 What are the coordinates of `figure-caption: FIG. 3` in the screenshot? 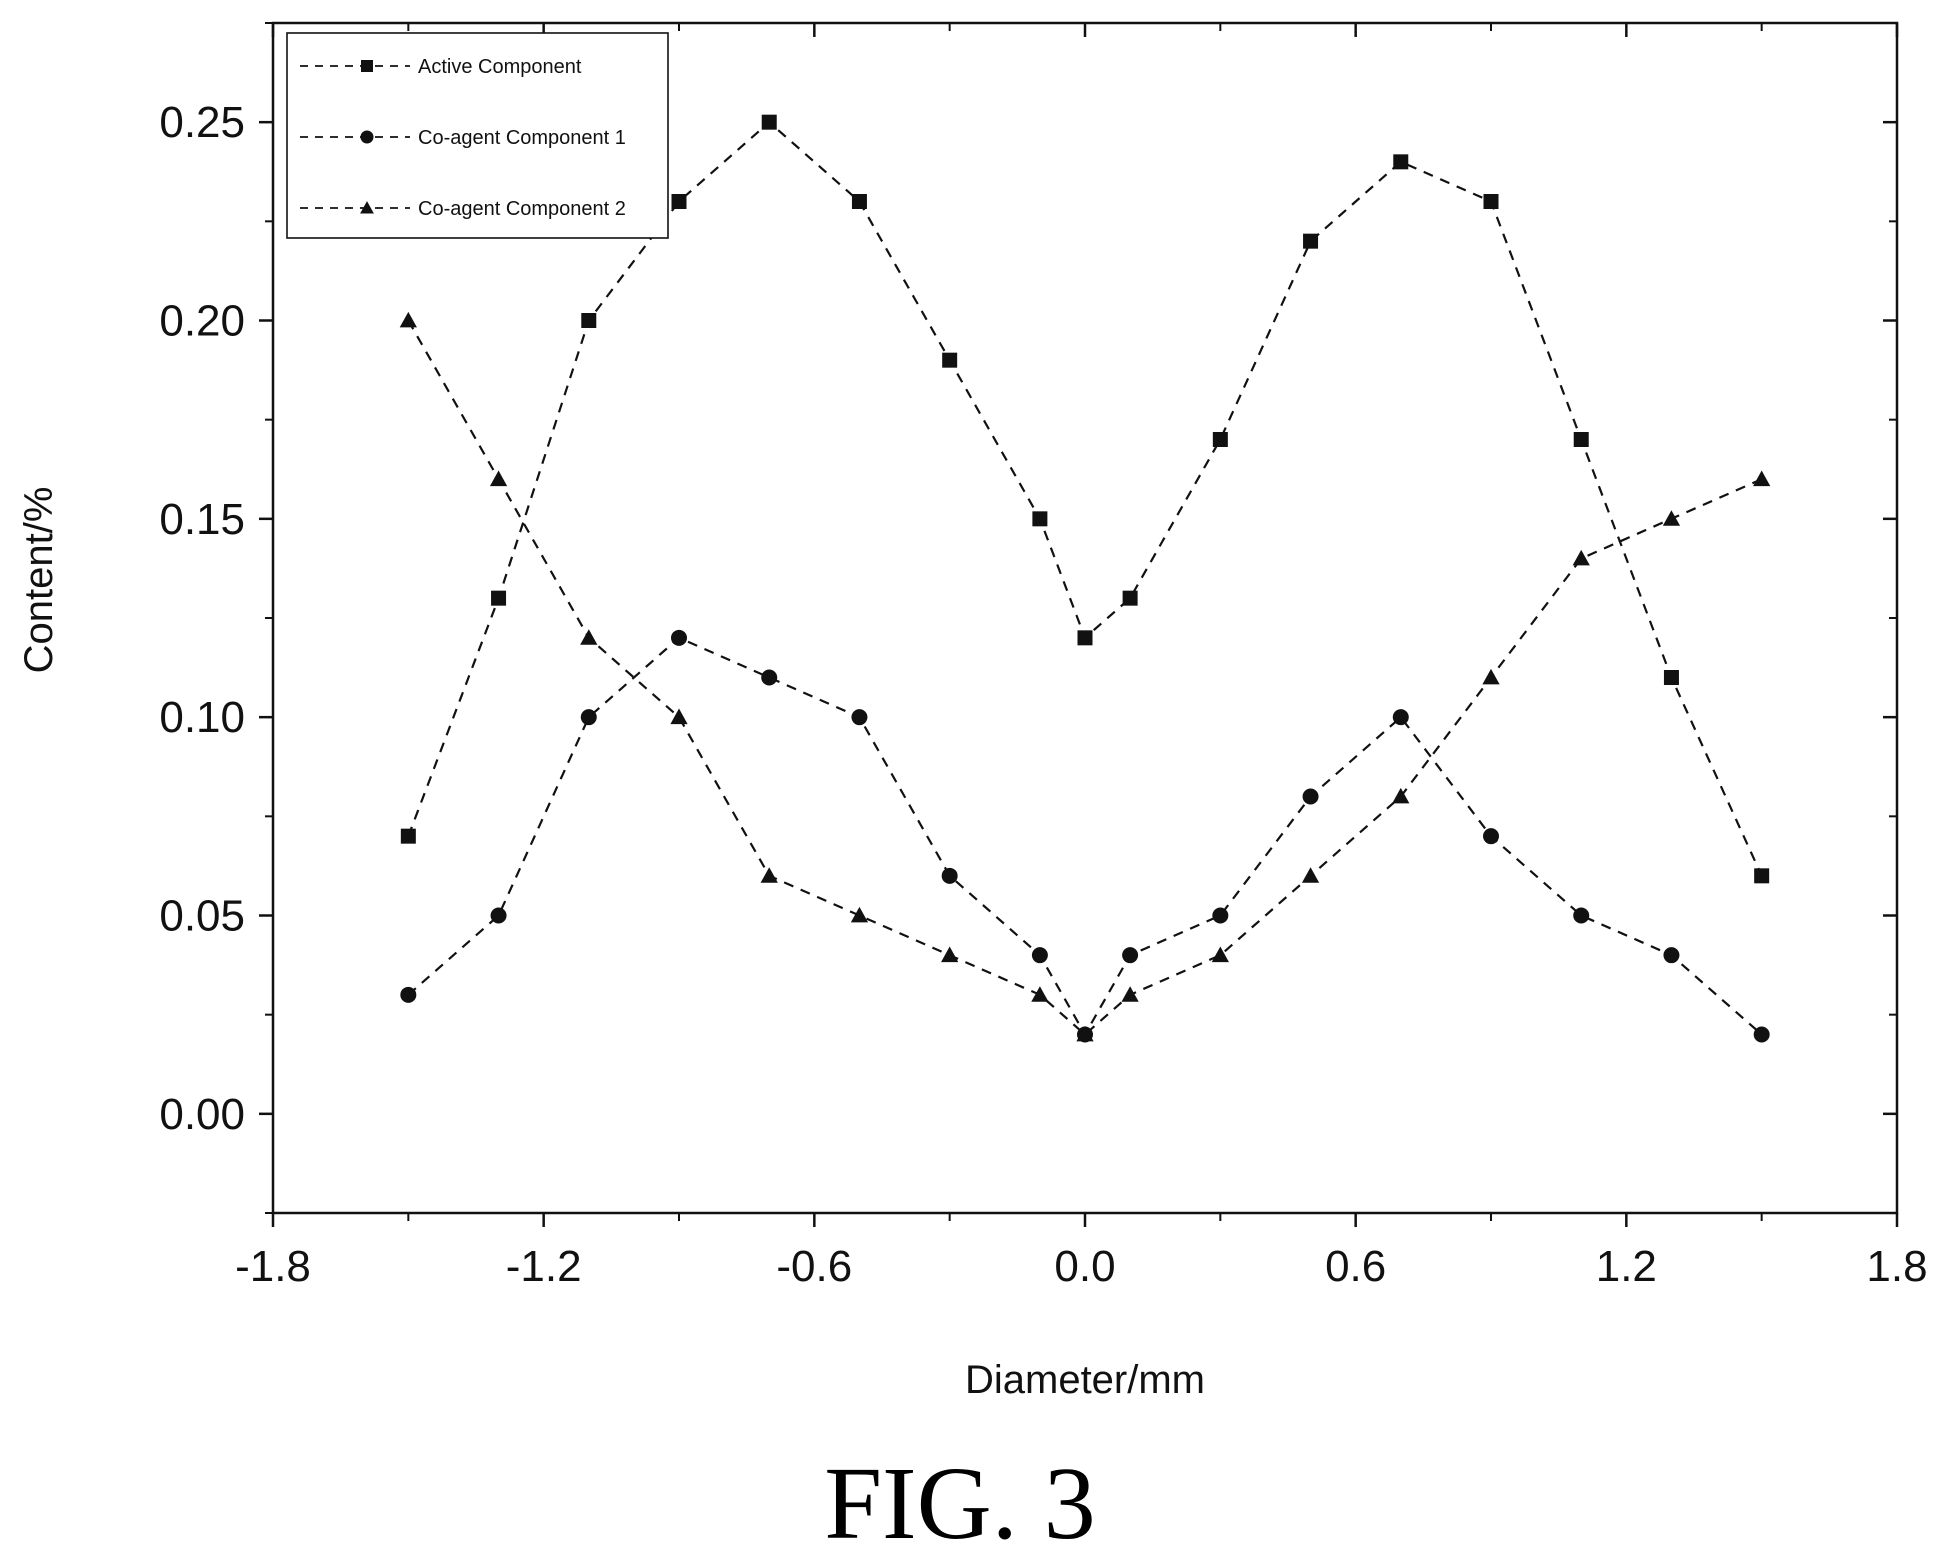 It's located at (960, 1499).